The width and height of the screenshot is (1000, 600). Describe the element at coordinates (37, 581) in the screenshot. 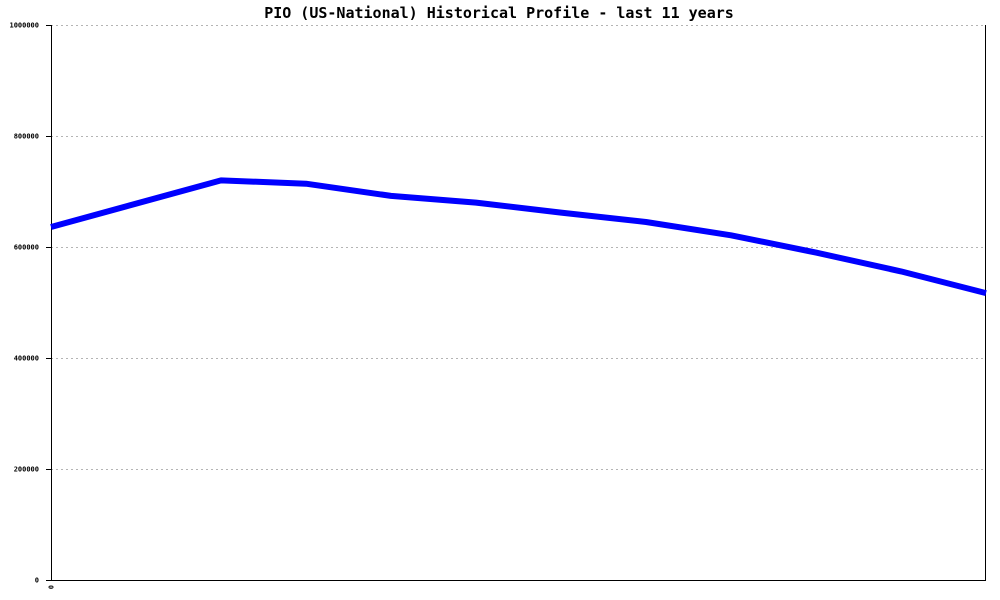

I see `y-tick-label: 0` at that location.